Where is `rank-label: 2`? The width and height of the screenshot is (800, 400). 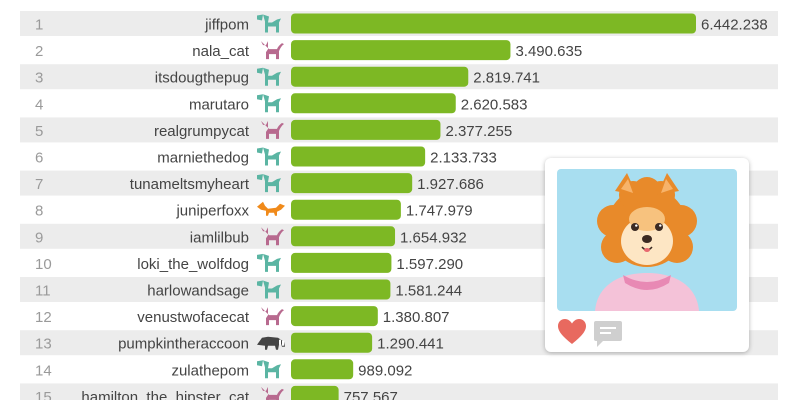 rank-label: 2 is located at coordinates (39, 51).